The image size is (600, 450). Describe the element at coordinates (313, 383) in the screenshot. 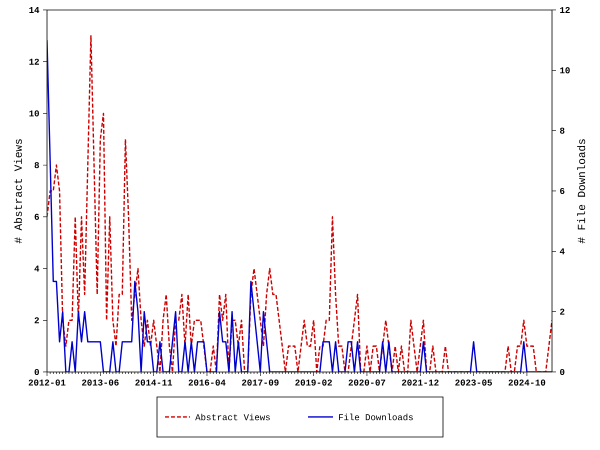

I see `x-tick-label: 2019-02` at that location.